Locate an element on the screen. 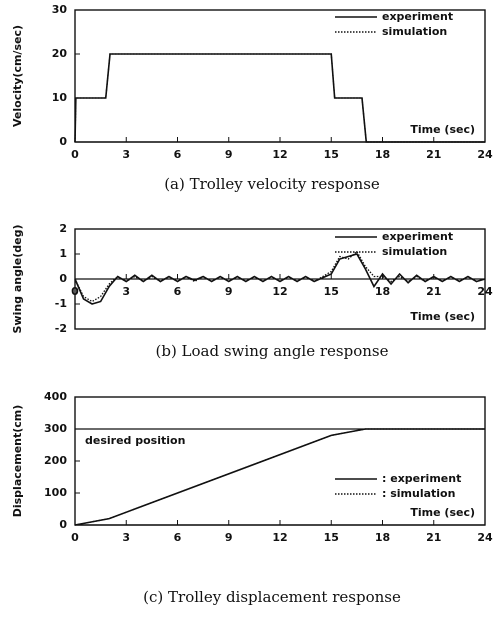  y-tick-label: -1 is located at coordinates (61, 303).